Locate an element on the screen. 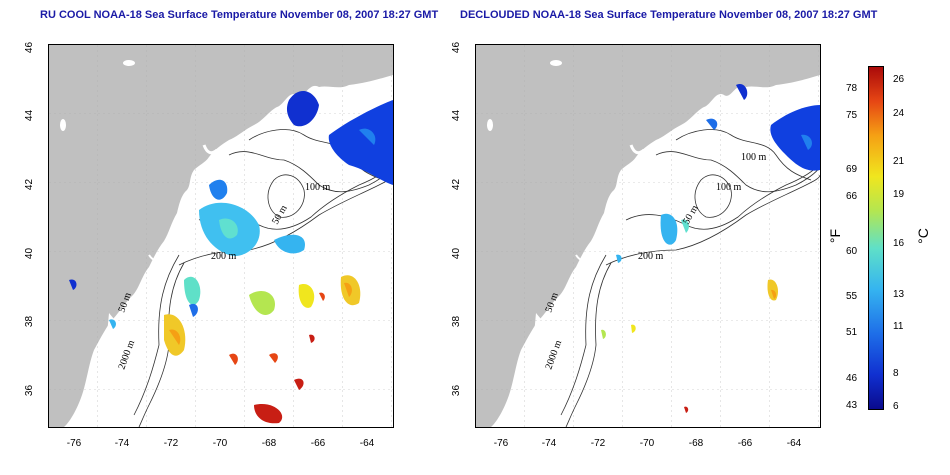  fahrenheit-tick: 46 is located at coordinates (852, 378).